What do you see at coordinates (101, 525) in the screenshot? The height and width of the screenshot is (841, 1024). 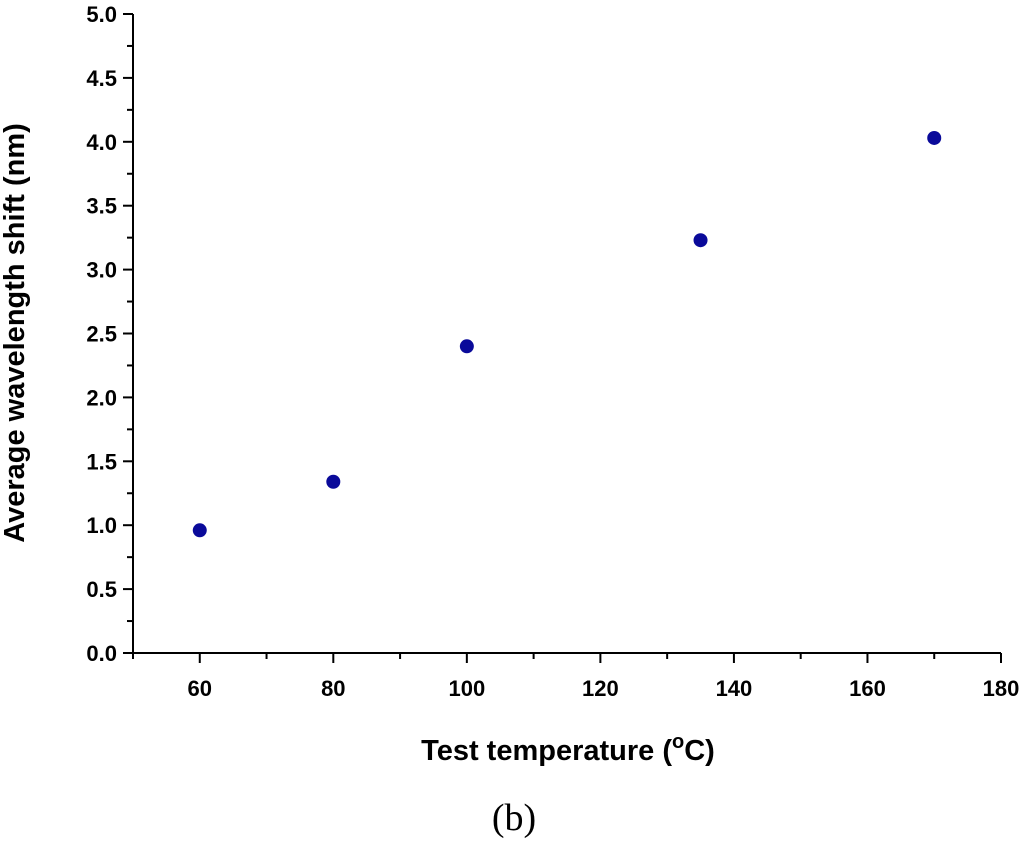 I see `y-tick-label: 1.0` at bounding box center [101, 525].